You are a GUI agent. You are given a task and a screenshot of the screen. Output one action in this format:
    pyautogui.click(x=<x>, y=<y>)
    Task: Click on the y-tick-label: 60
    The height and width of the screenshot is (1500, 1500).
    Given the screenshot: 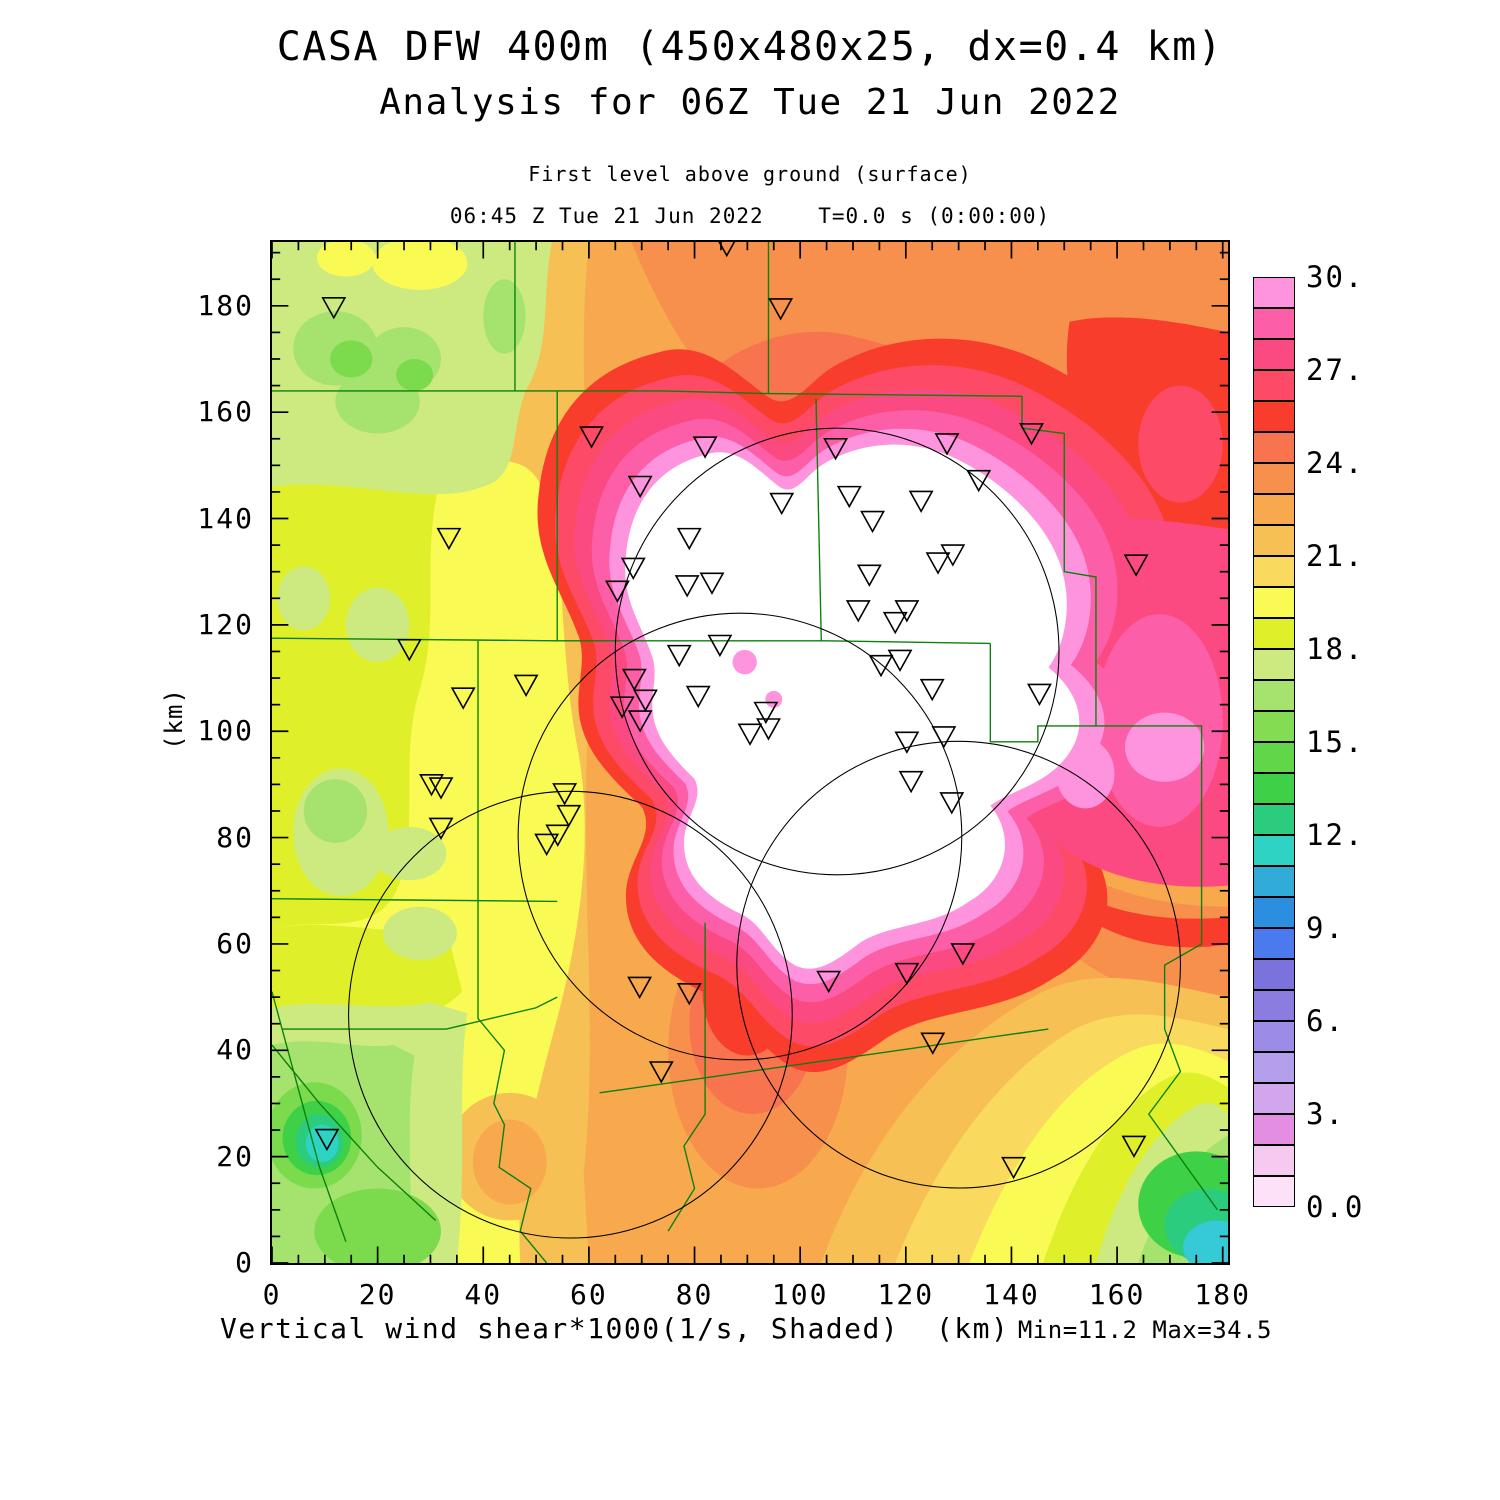 What is the action you would take?
    pyautogui.click(x=235, y=943)
    